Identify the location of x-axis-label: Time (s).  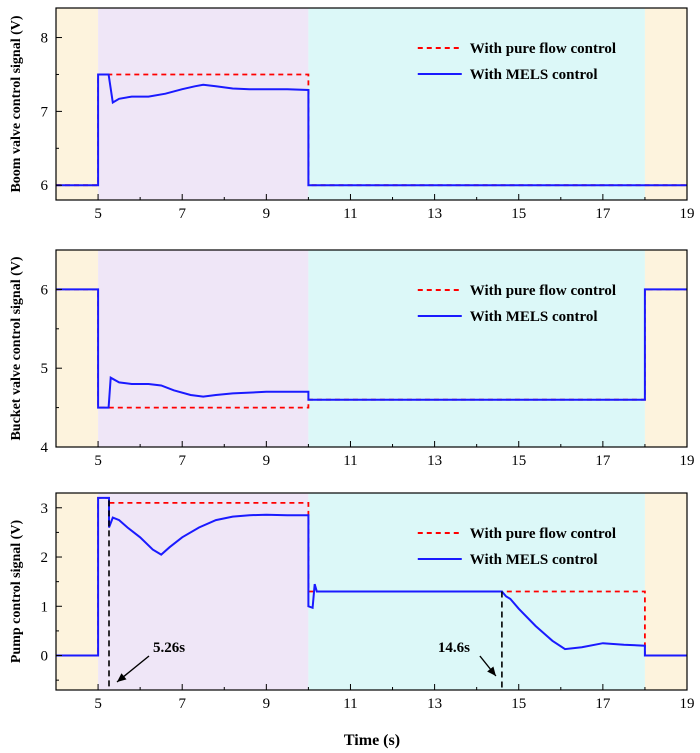
(372, 740).